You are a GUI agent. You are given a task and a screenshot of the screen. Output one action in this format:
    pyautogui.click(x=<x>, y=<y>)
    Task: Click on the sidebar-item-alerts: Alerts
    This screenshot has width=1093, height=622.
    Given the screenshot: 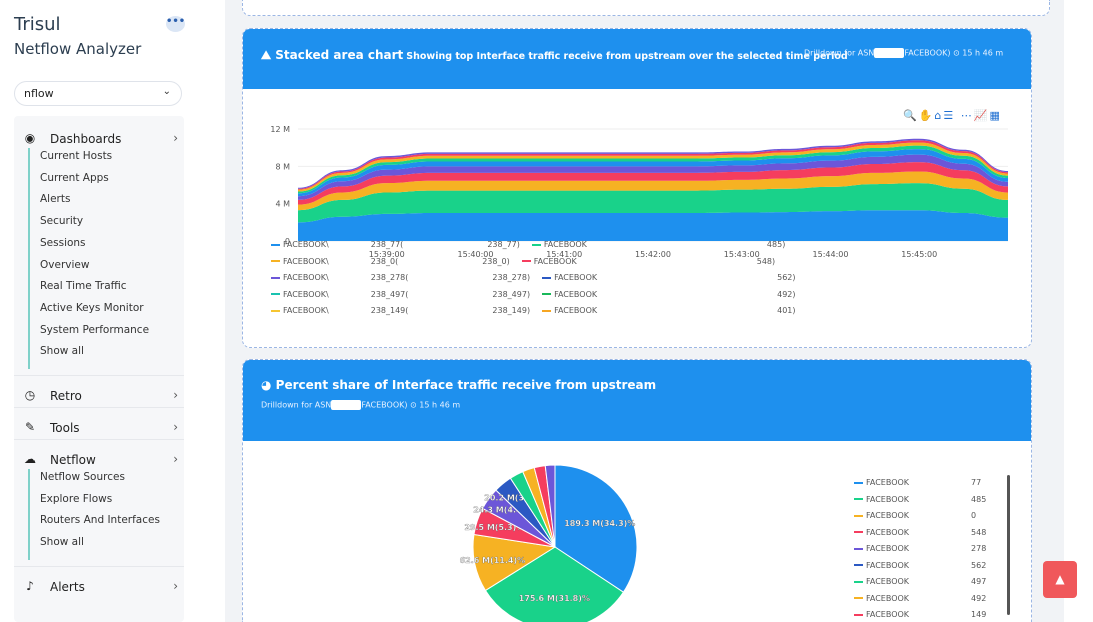 What is the action you would take?
    pyautogui.click(x=55, y=199)
    